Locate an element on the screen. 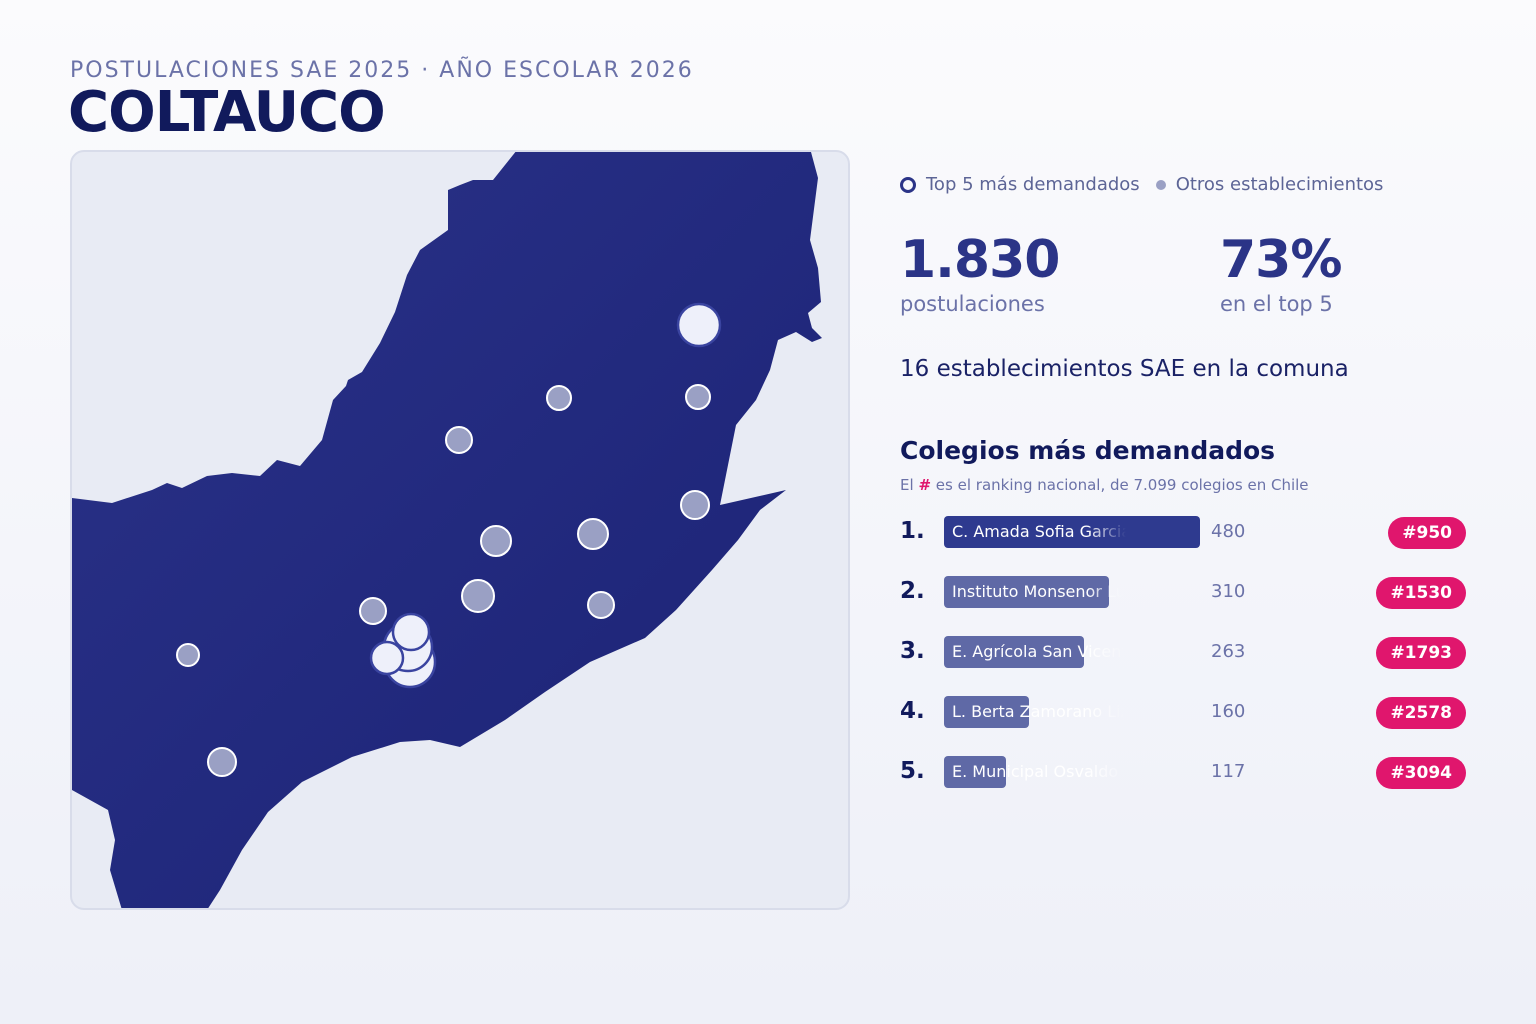 The height and width of the screenshot is (1024, 1536). page-title: COLTAUCO is located at coordinates (227, 112).